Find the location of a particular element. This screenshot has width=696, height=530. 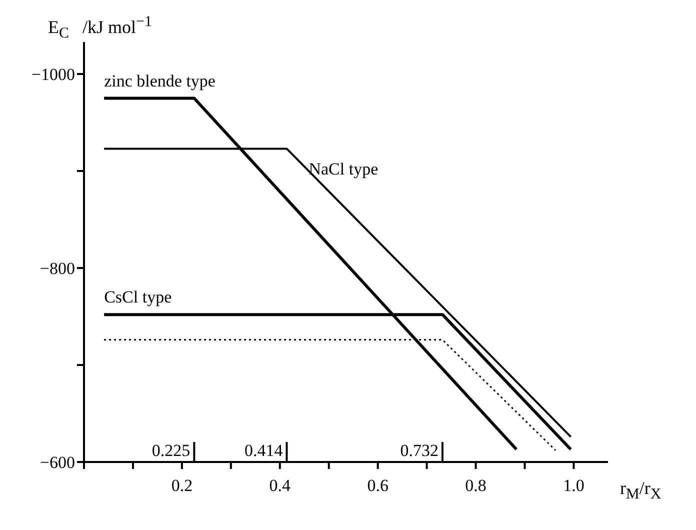

y-tick-label: −600 is located at coordinates (57, 462).